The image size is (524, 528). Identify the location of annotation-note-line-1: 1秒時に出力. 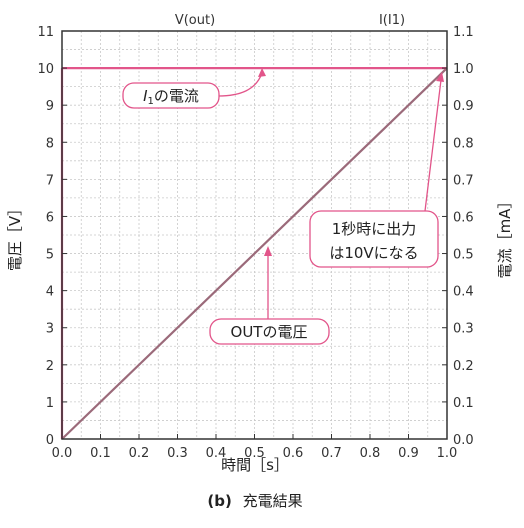
(374, 229).